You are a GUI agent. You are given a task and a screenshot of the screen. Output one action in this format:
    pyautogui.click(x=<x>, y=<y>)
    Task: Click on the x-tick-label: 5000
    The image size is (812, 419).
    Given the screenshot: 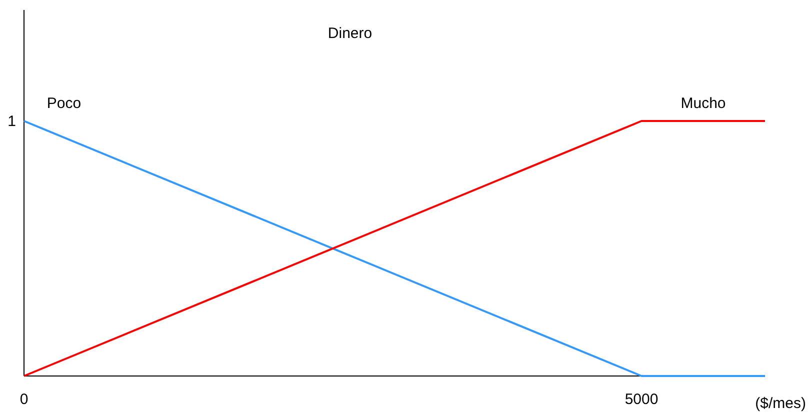 What is the action you would take?
    pyautogui.click(x=641, y=399)
    